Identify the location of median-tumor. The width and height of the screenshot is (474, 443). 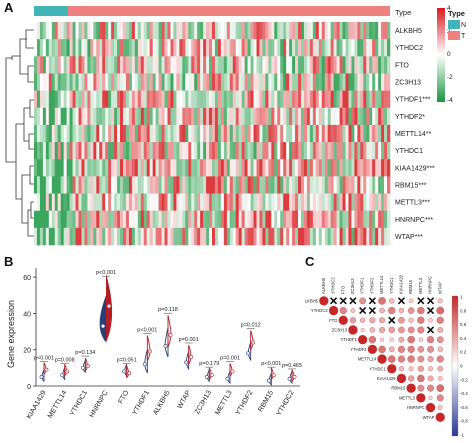
(191, 357).